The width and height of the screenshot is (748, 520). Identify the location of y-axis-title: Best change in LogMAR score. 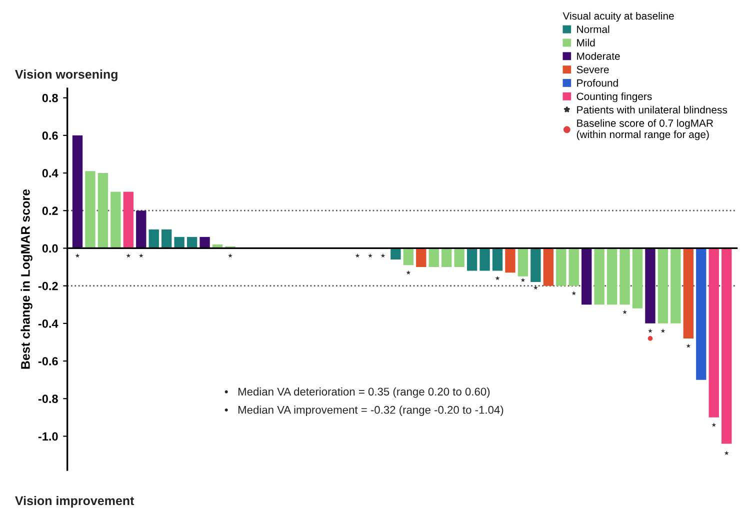
(26, 279).